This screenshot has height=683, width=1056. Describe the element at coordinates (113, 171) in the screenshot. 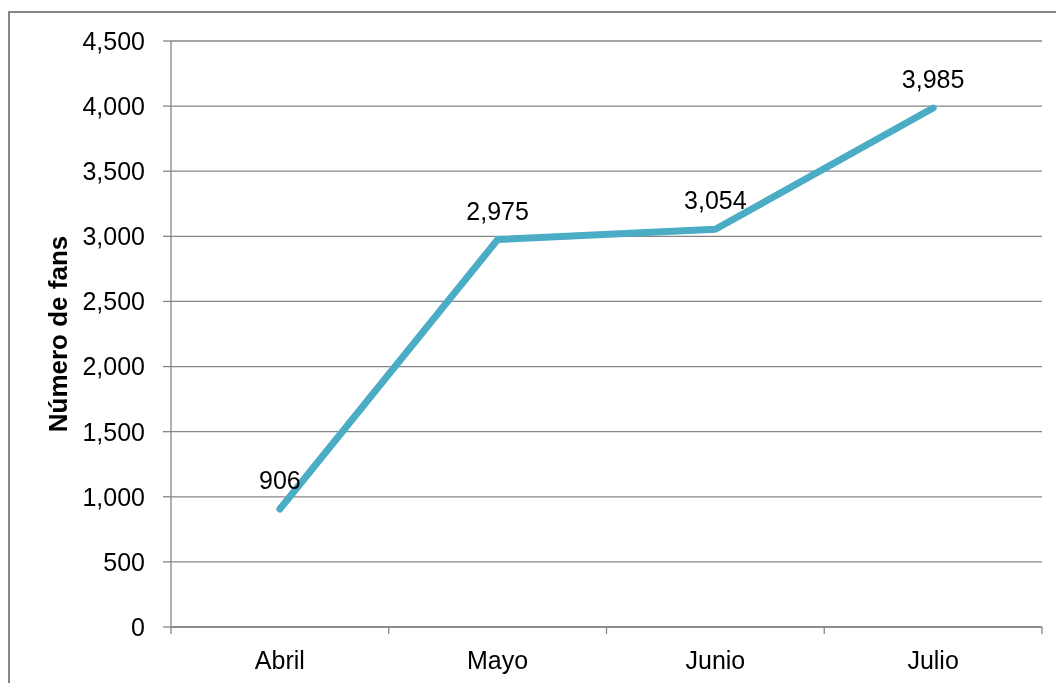

I see `y-tick-label: 3,500` at that location.